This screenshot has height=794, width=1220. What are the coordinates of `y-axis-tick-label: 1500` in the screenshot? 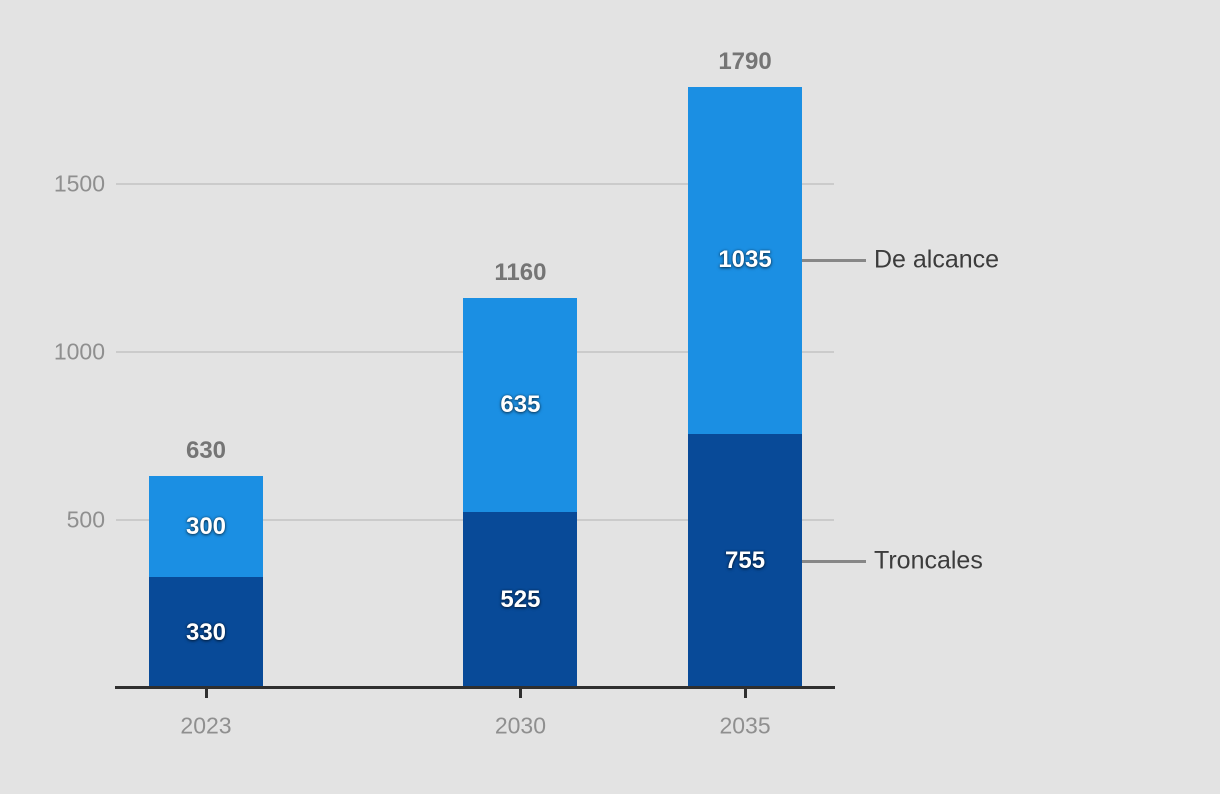 It's located at (79, 183).